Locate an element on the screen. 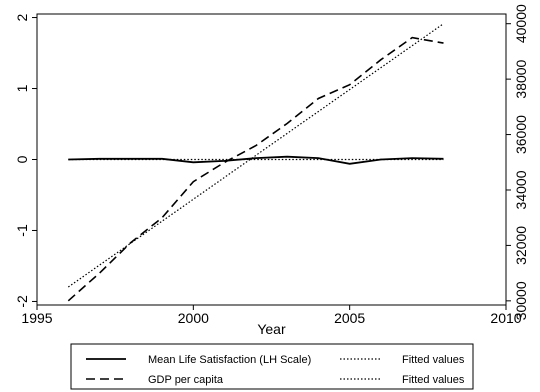  y-right-tick-label: 36000 is located at coordinates (521, 134).